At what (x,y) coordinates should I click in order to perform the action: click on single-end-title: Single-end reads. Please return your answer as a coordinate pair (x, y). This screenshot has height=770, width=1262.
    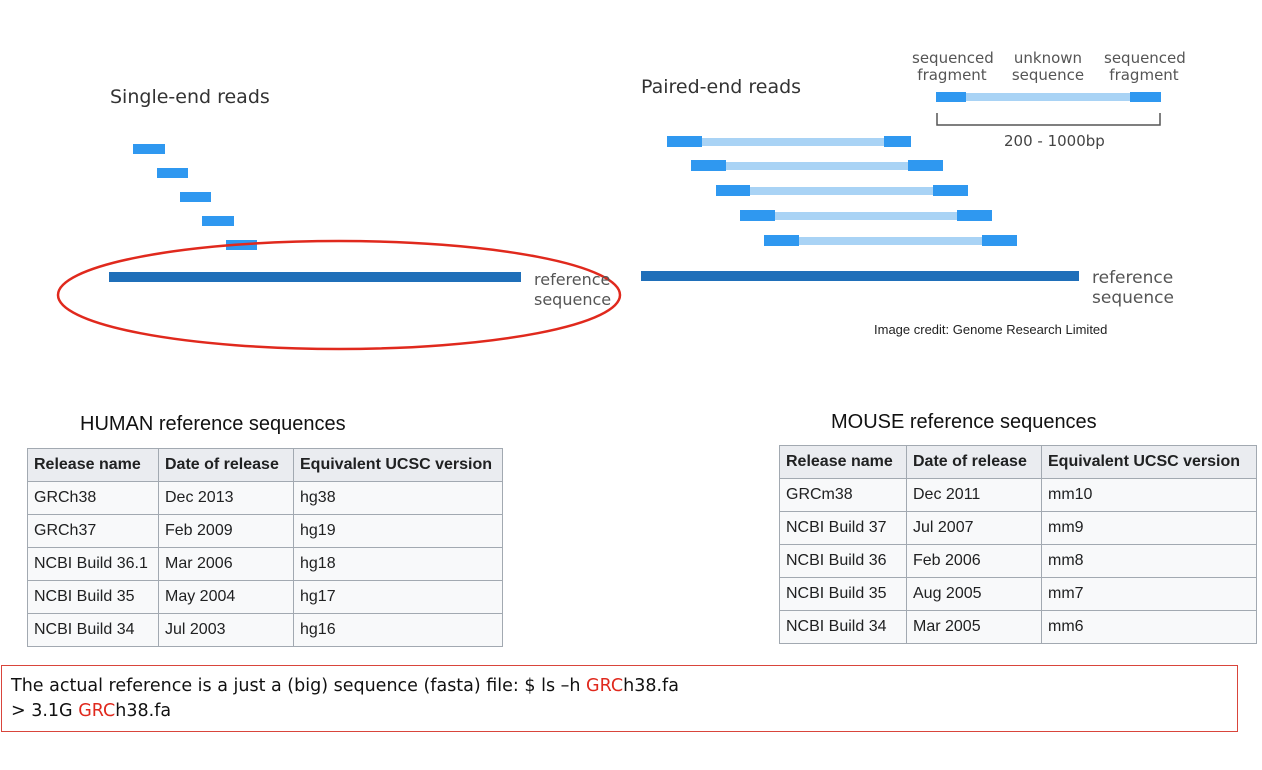
    Looking at the image, I should click on (190, 97).